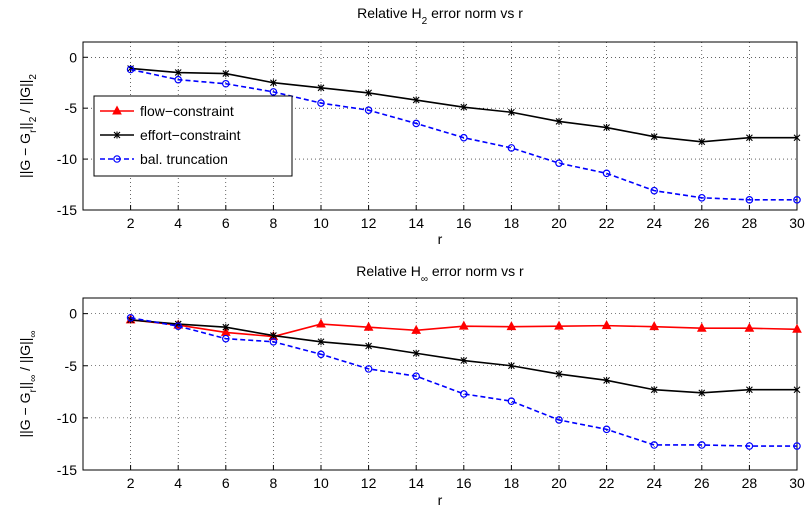  Describe the element at coordinates (184, 159) in the screenshot. I see `legend-label: bal. truncation` at that location.